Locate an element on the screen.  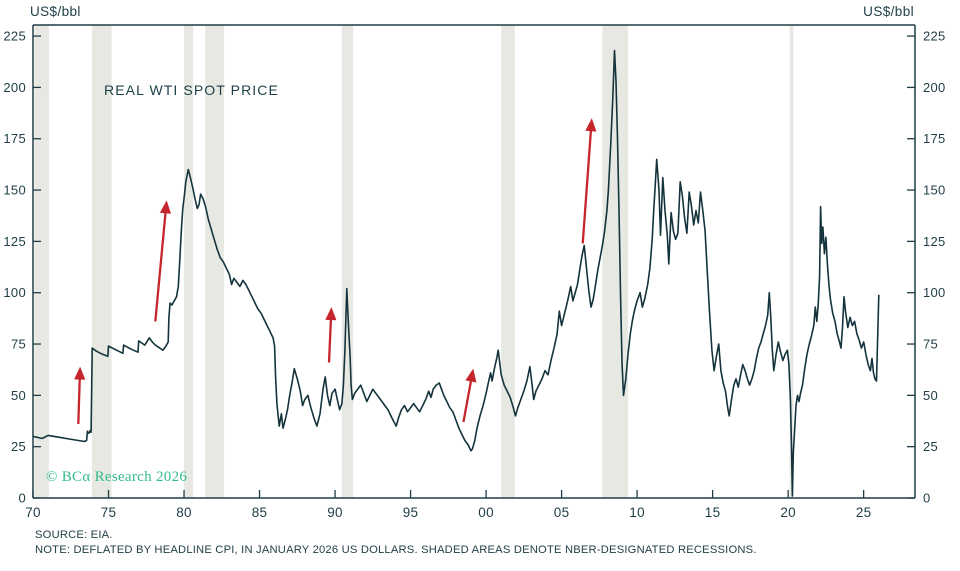
bca-research-watermark: © BCα Research 2026 is located at coordinates (117, 477).